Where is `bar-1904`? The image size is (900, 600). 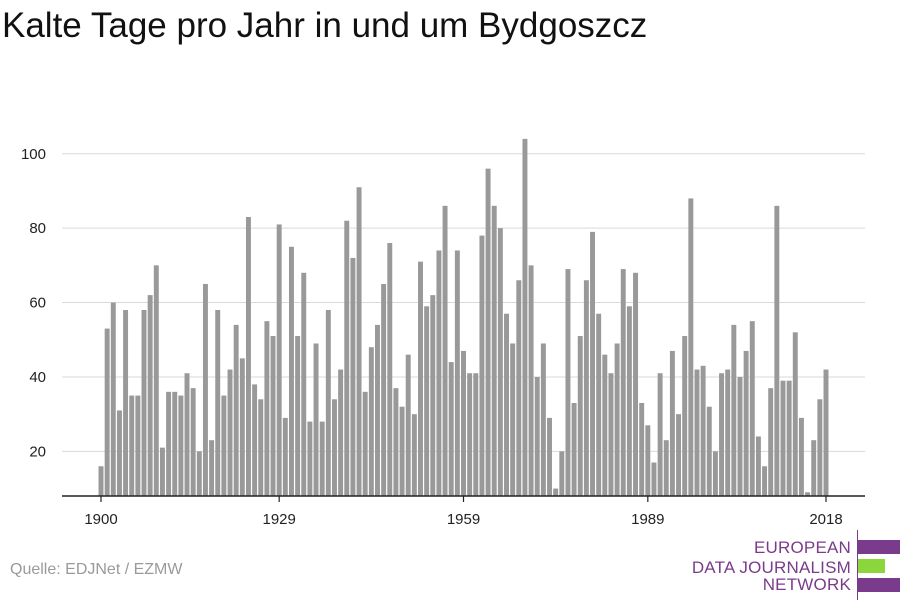 bar-1904 is located at coordinates (126, 403).